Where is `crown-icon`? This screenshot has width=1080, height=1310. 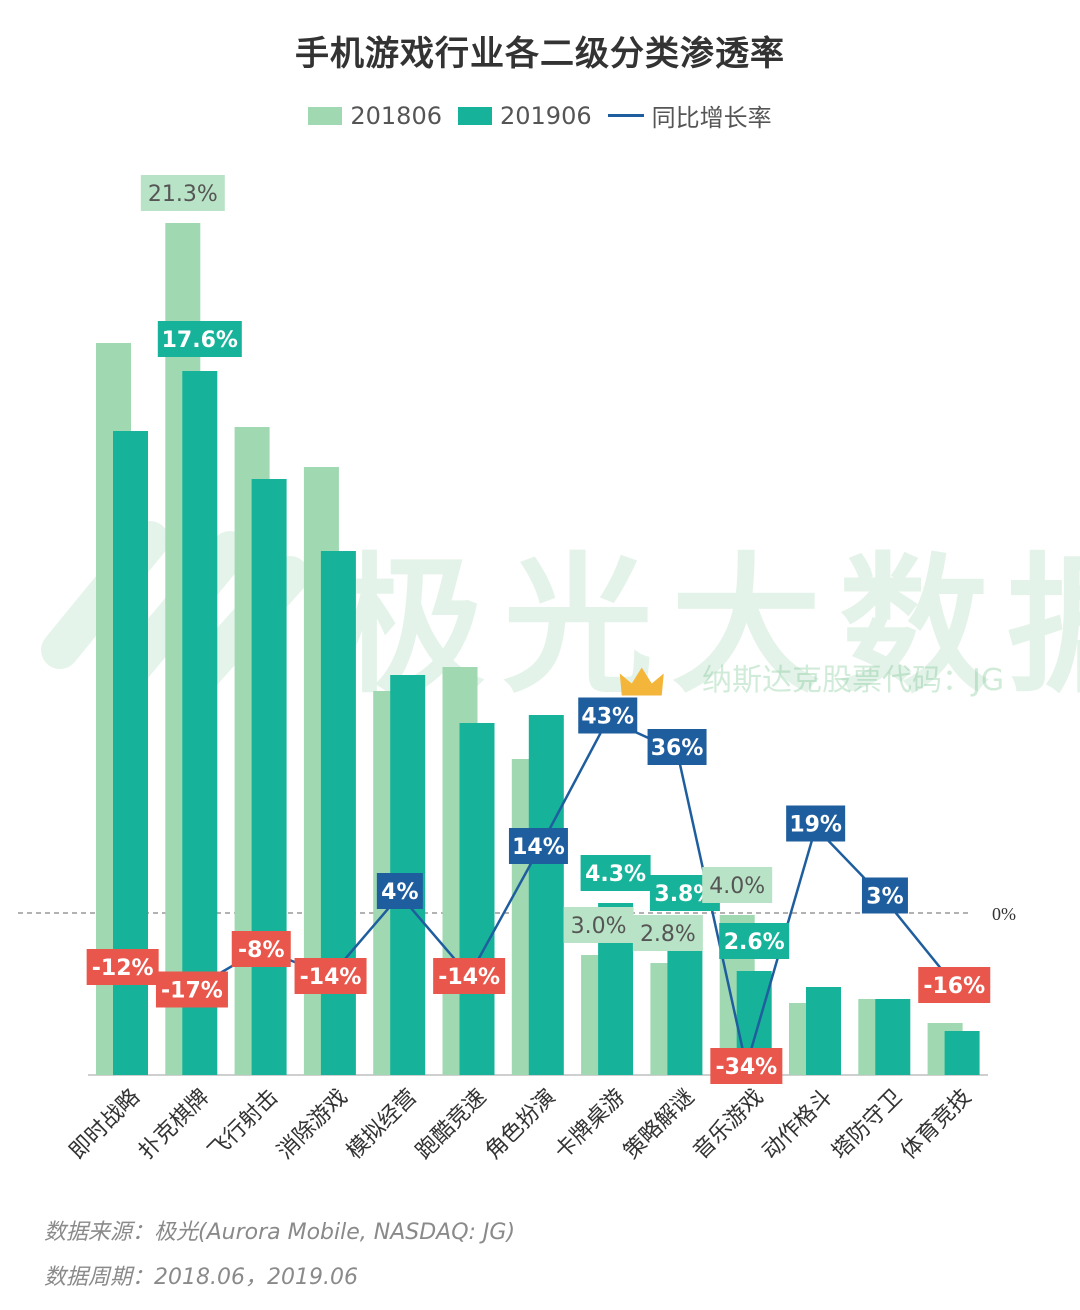
crown-icon is located at coordinates (641, 681).